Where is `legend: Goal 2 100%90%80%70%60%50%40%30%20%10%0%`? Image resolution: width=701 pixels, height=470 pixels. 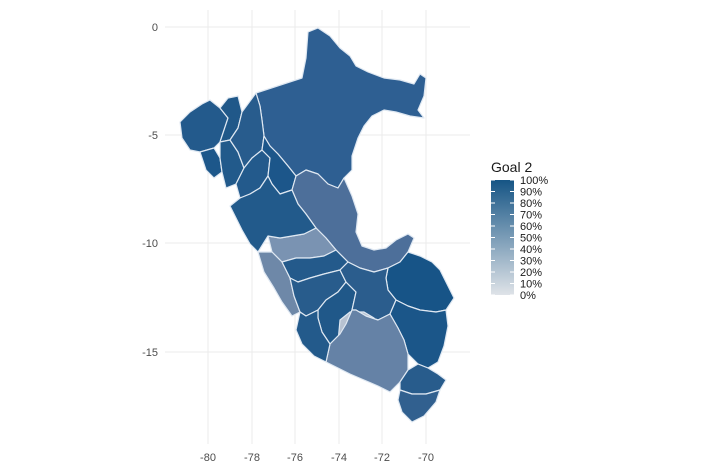 legend: Goal 2 100%90%80%70%60%50%40%30%20%10%0% is located at coordinates (519, 230).